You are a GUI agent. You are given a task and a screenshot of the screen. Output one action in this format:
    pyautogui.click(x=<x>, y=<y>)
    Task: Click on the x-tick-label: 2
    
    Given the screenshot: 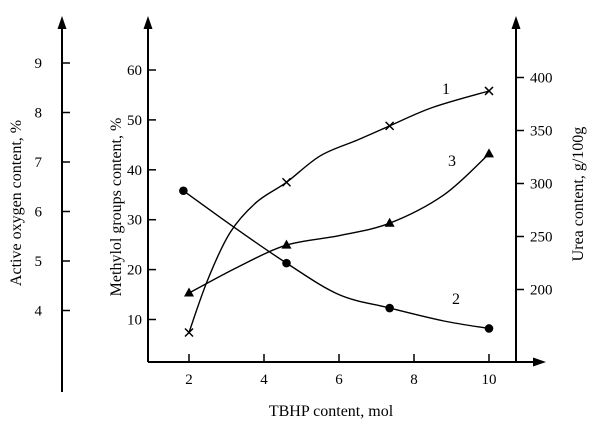 What is the action you would take?
    pyautogui.click(x=189, y=380)
    